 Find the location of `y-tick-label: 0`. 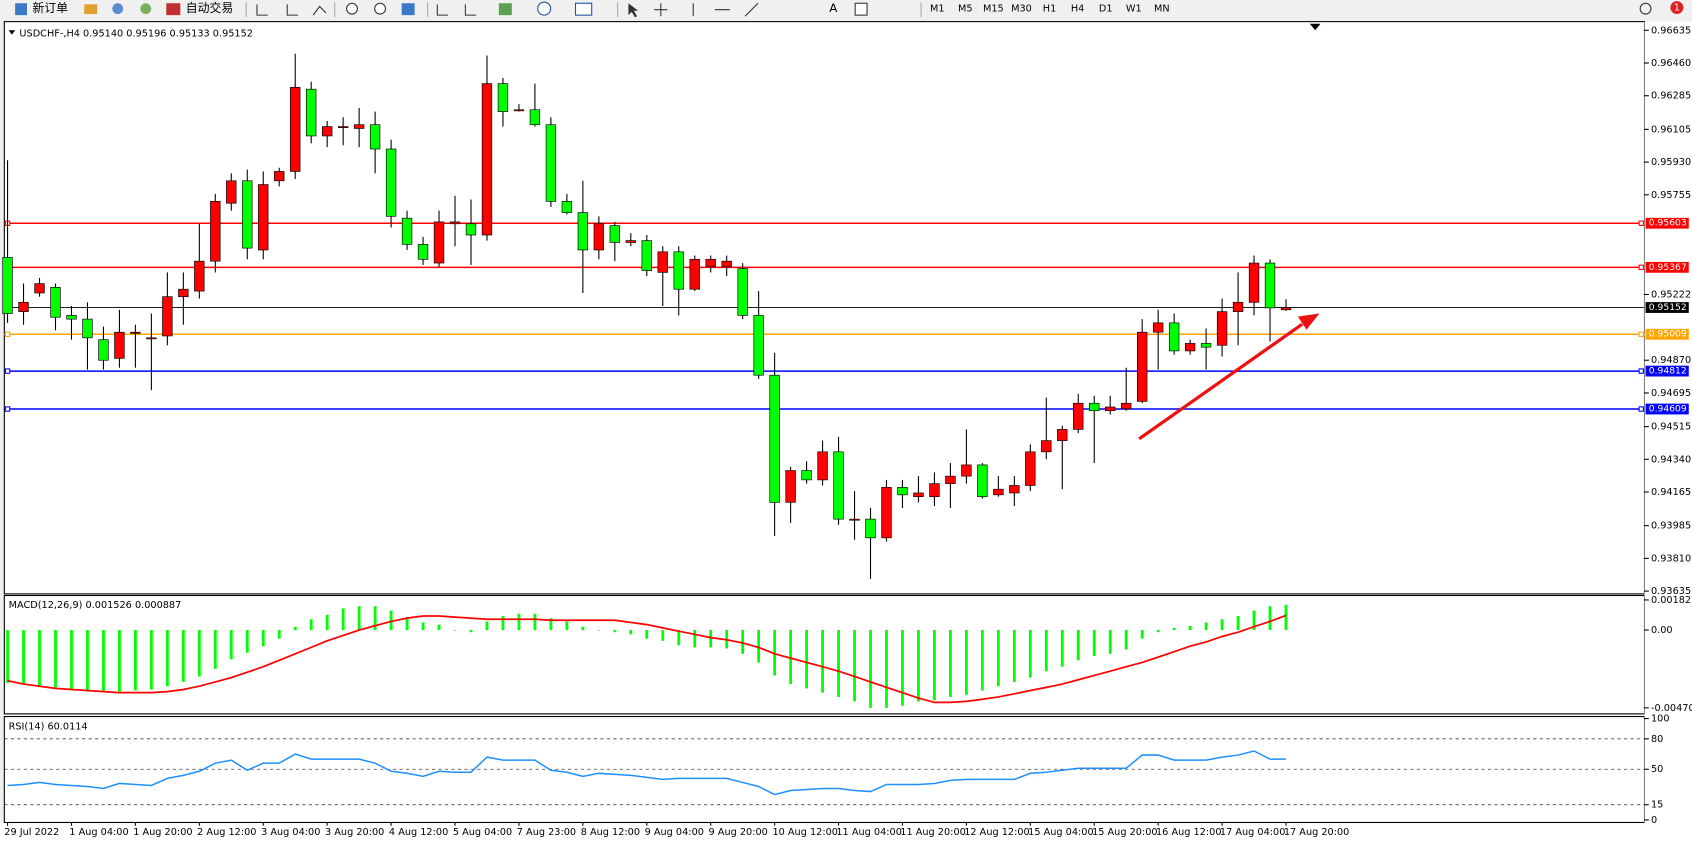

y-tick-label: 0 is located at coordinates (1654, 820).